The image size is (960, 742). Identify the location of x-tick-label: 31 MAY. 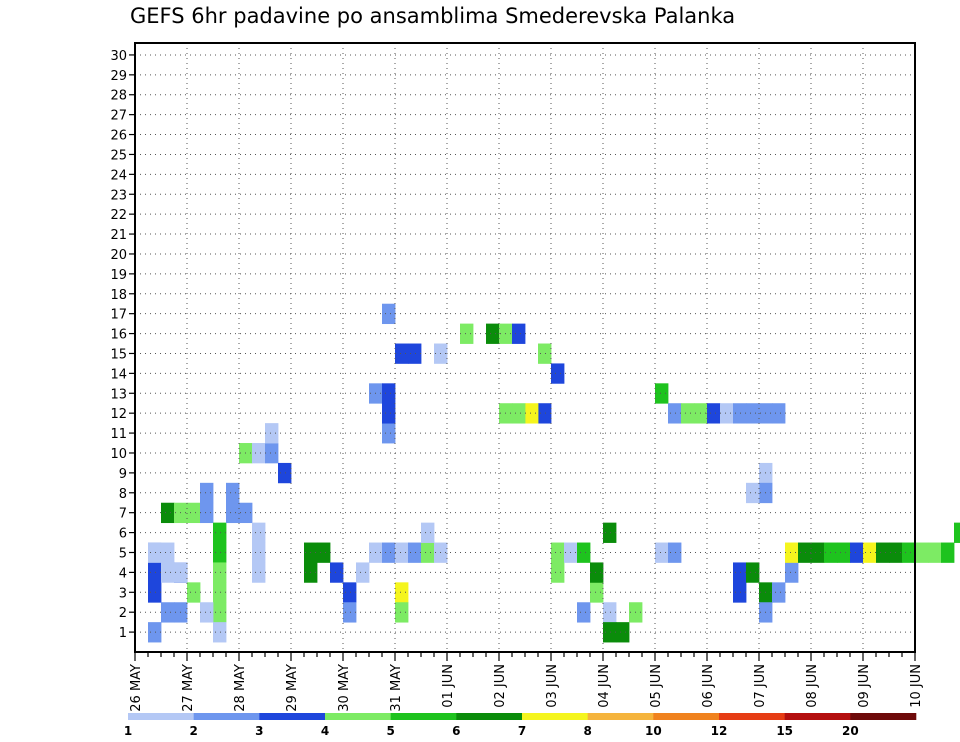
(396, 688).